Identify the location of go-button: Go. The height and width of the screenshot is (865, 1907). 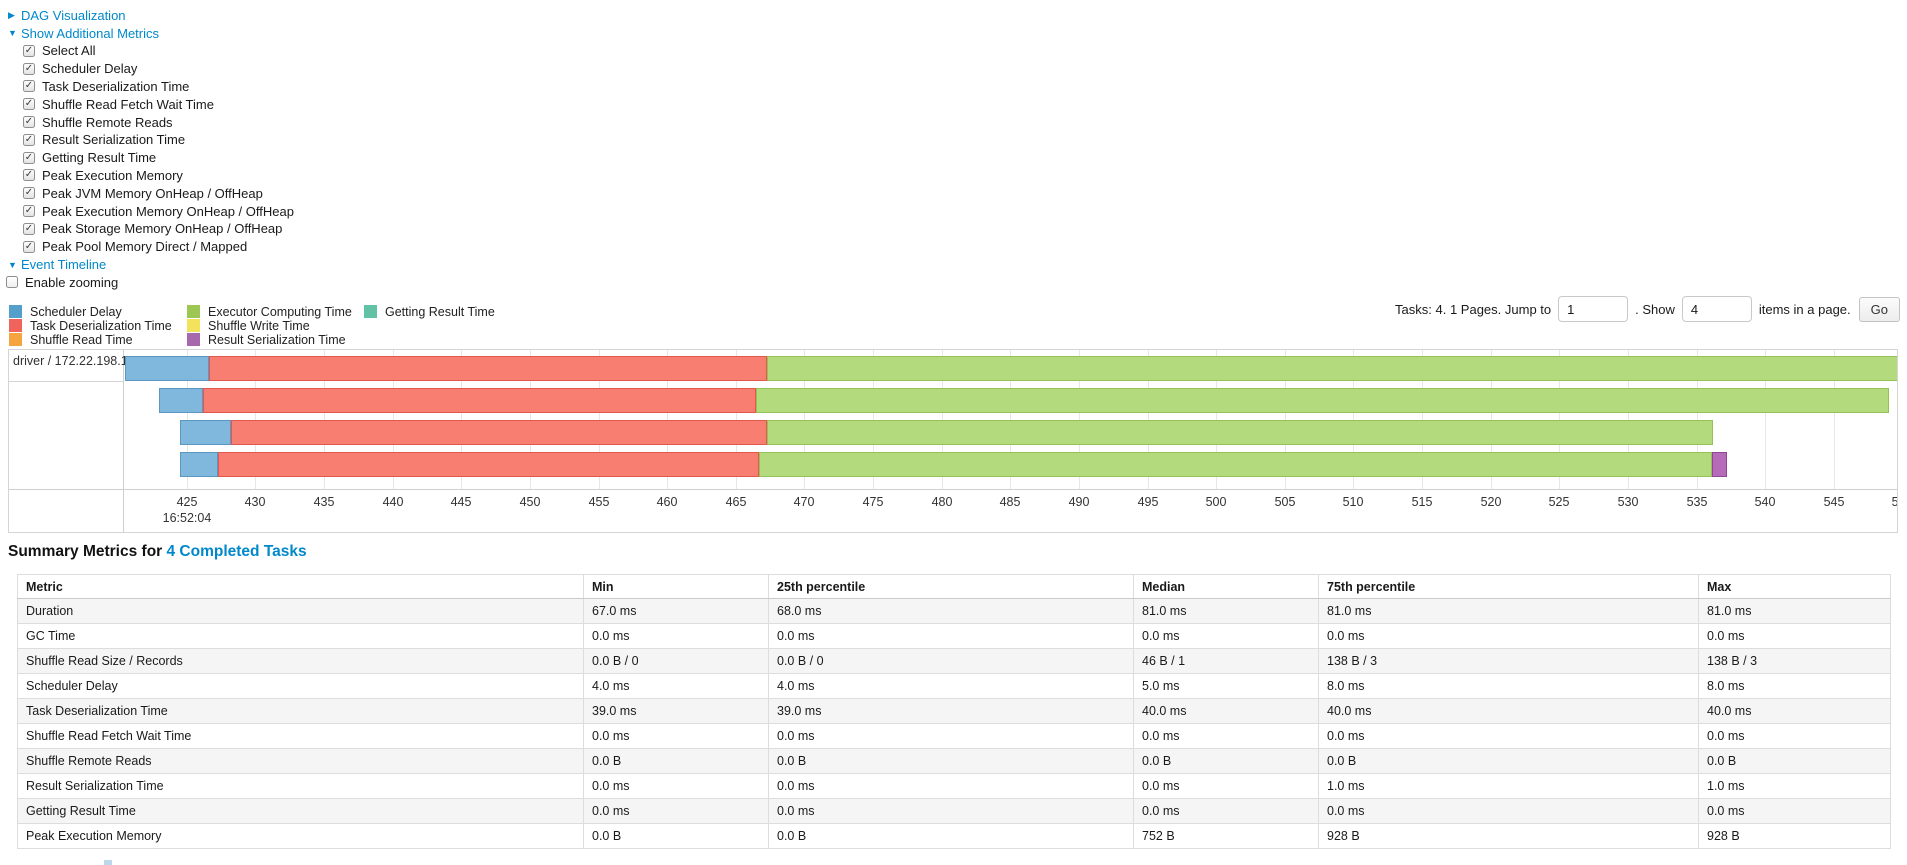
(1879, 309).